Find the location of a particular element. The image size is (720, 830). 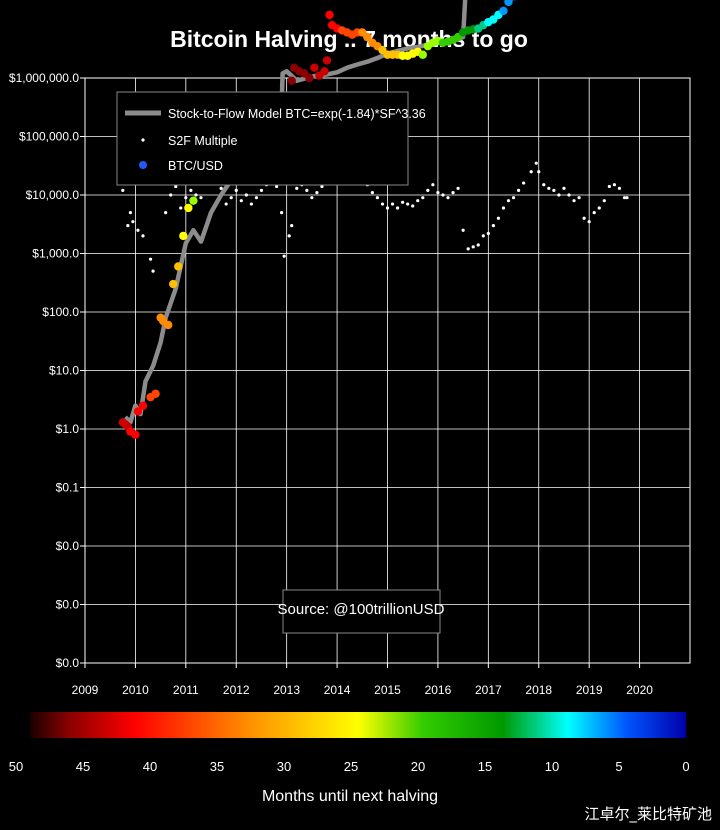

x-tick-label: 2017 is located at coordinates (488, 690).